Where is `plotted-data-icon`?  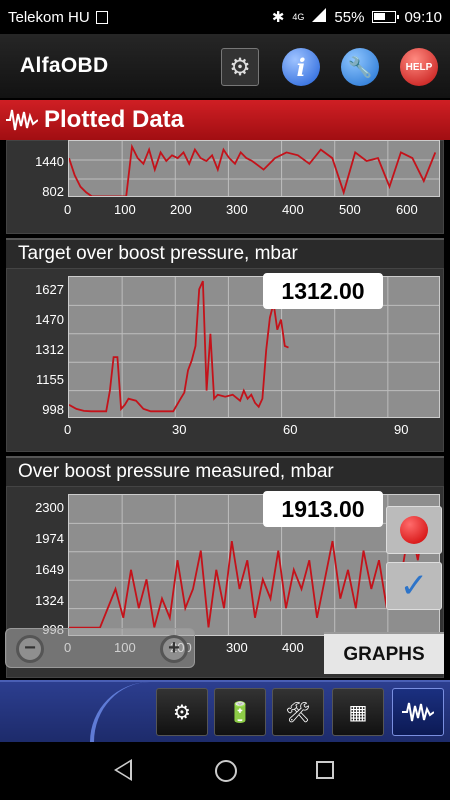
plotted-data-icon is located at coordinates (418, 712).